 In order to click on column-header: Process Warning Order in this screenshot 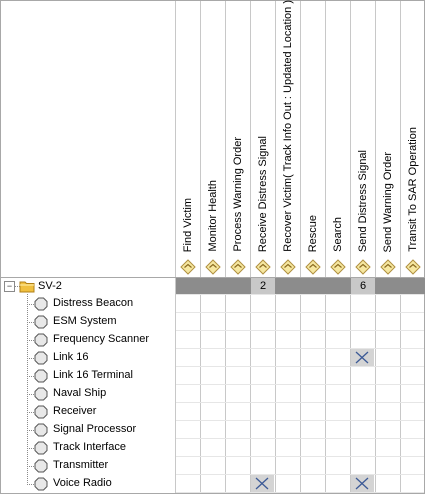, I will do `click(238, 140)`.